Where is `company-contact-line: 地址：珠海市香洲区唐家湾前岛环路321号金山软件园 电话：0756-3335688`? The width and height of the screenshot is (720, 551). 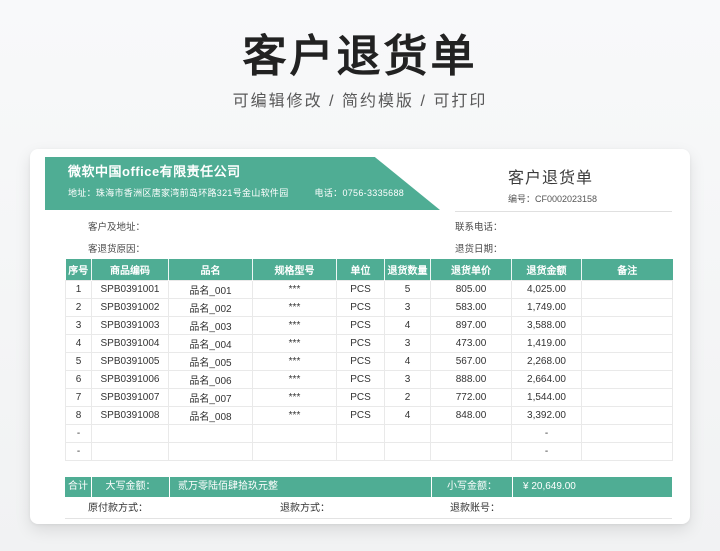
company-contact-line: 地址：珠海市香洲区唐家湾前岛环路321号金山软件园 电话：0756-3335688 is located at coordinates (254, 193).